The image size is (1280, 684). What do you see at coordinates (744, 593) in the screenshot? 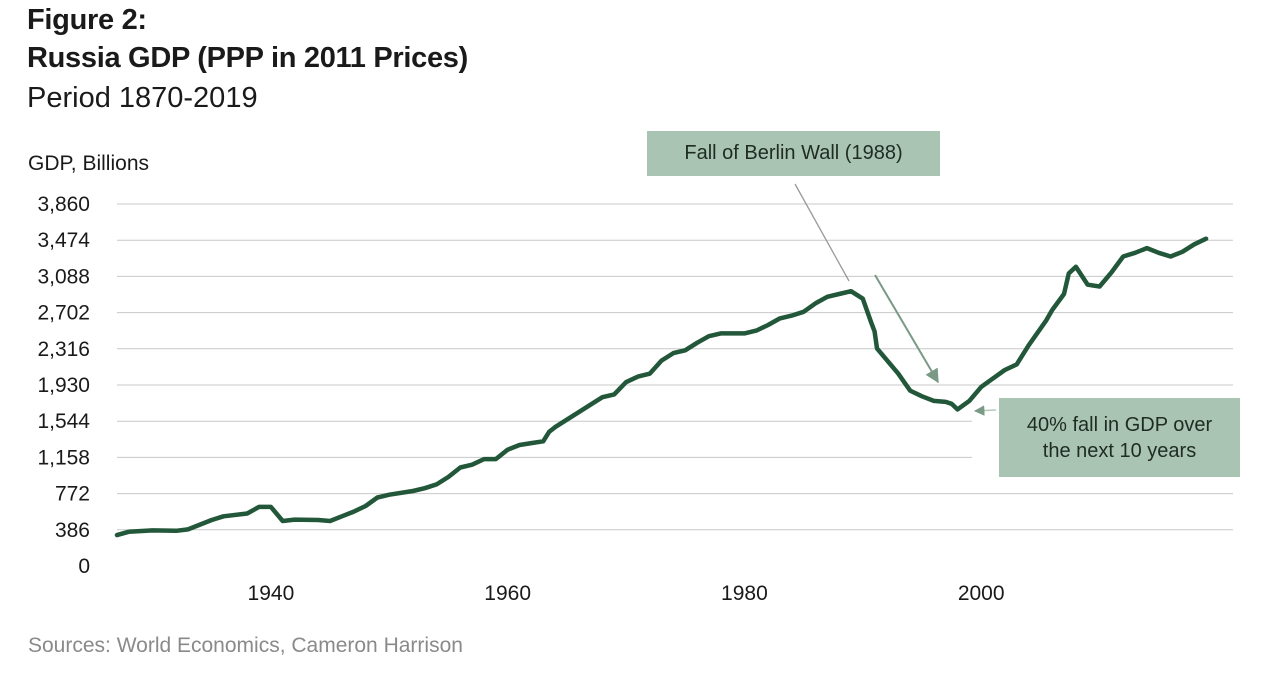
I see `x-tick-label: 1980` at bounding box center [744, 593].